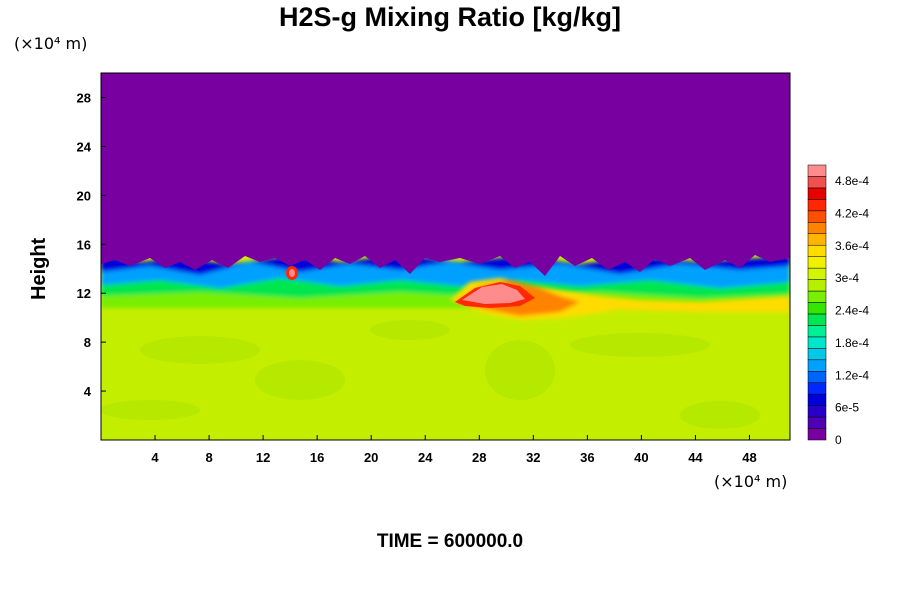 This screenshot has width=900, height=600. Describe the element at coordinates (838, 440) in the screenshot. I see `colorbar-label: 0` at that location.